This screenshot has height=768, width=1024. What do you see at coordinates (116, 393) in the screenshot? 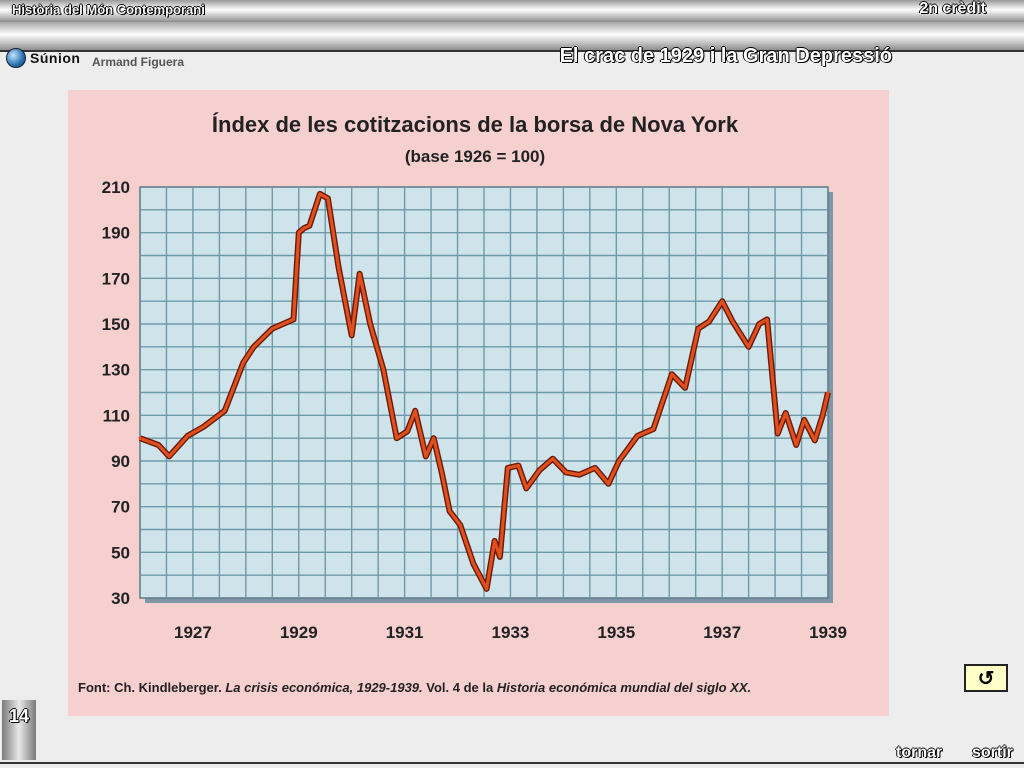
I see `y-axis: 30 50 70 90 110 130 150 170 190 210` at bounding box center [116, 393].